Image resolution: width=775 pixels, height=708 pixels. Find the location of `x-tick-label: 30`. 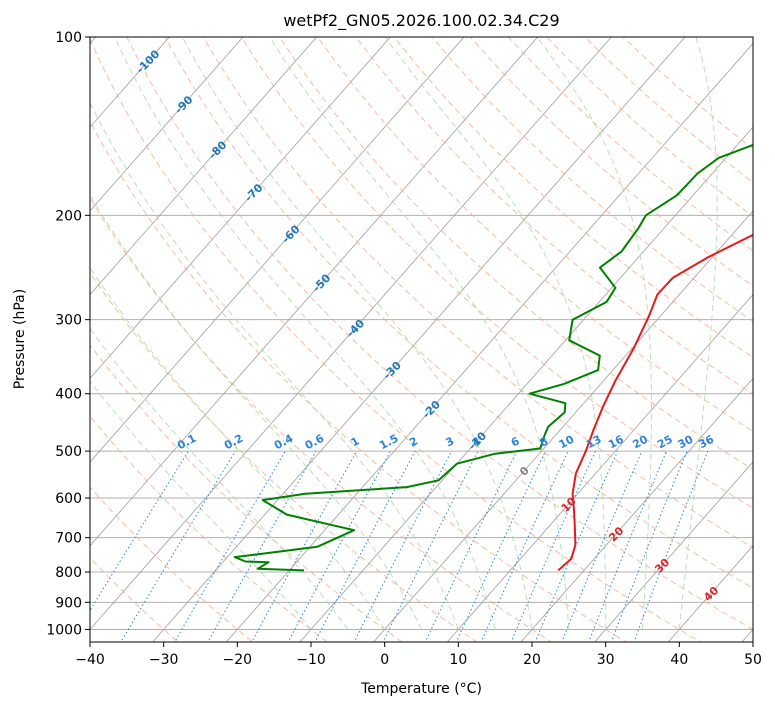

x-tick-label: 30 is located at coordinates (606, 660).